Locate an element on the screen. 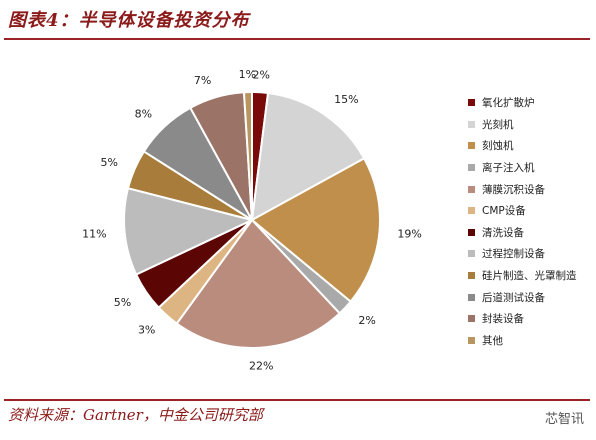  legend-label-9: 后道测试设备 is located at coordinates (513, 297).